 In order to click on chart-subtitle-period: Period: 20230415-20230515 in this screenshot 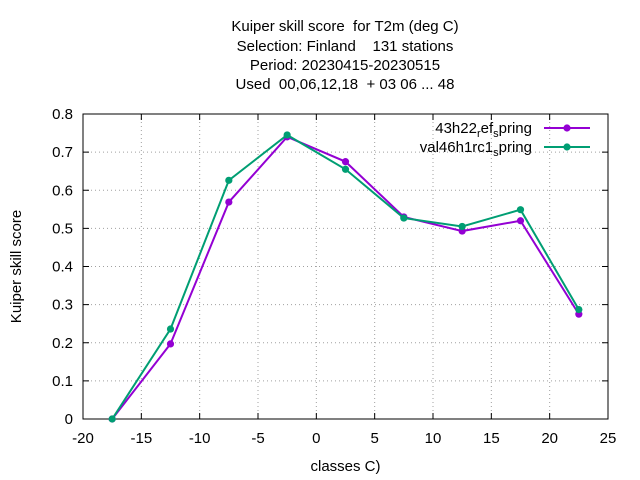, I will do `click(345, 65)`.